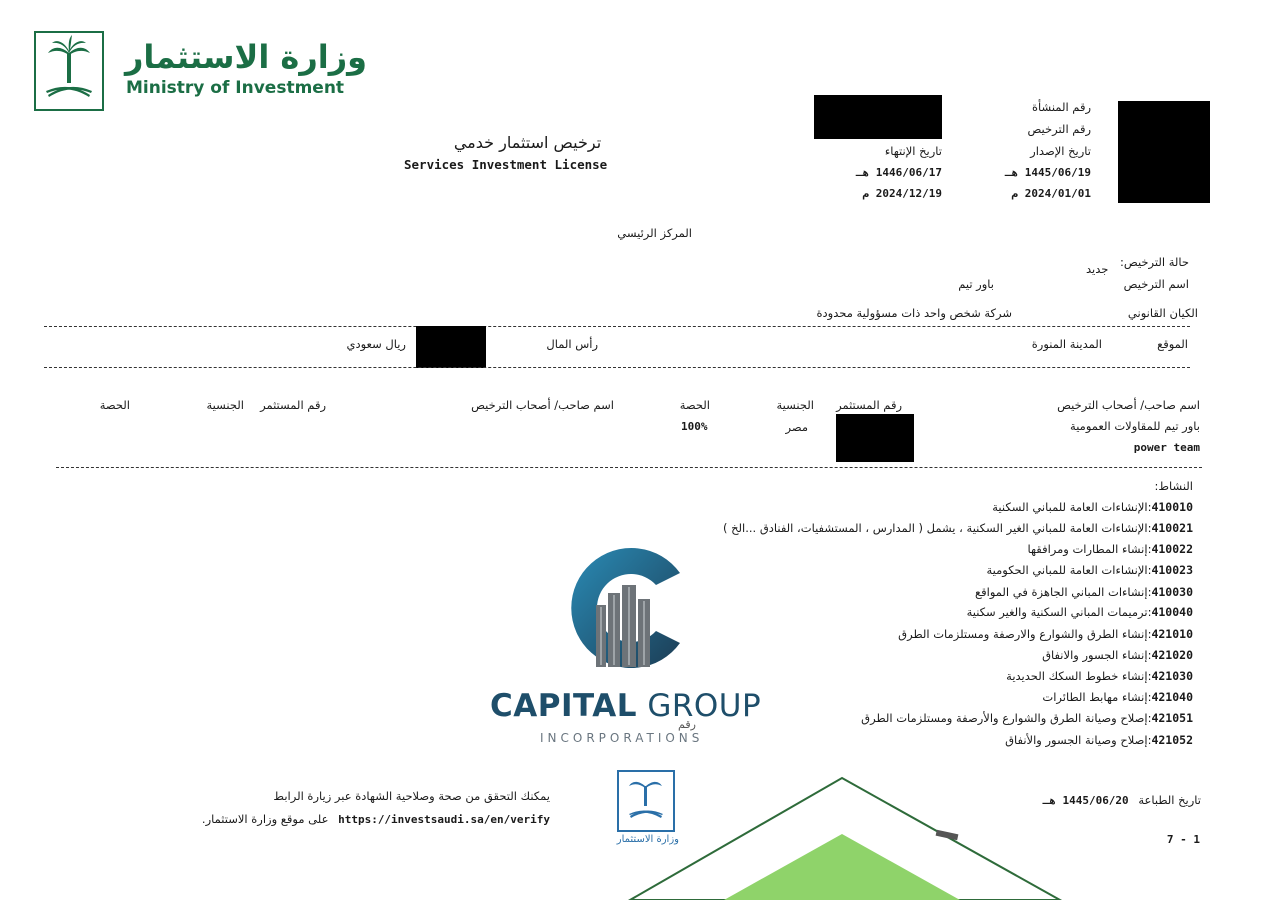 Image resolution: width=1284 pixels, height=900 pixels. I want to click on ministry-emblem, so click(69, 71).